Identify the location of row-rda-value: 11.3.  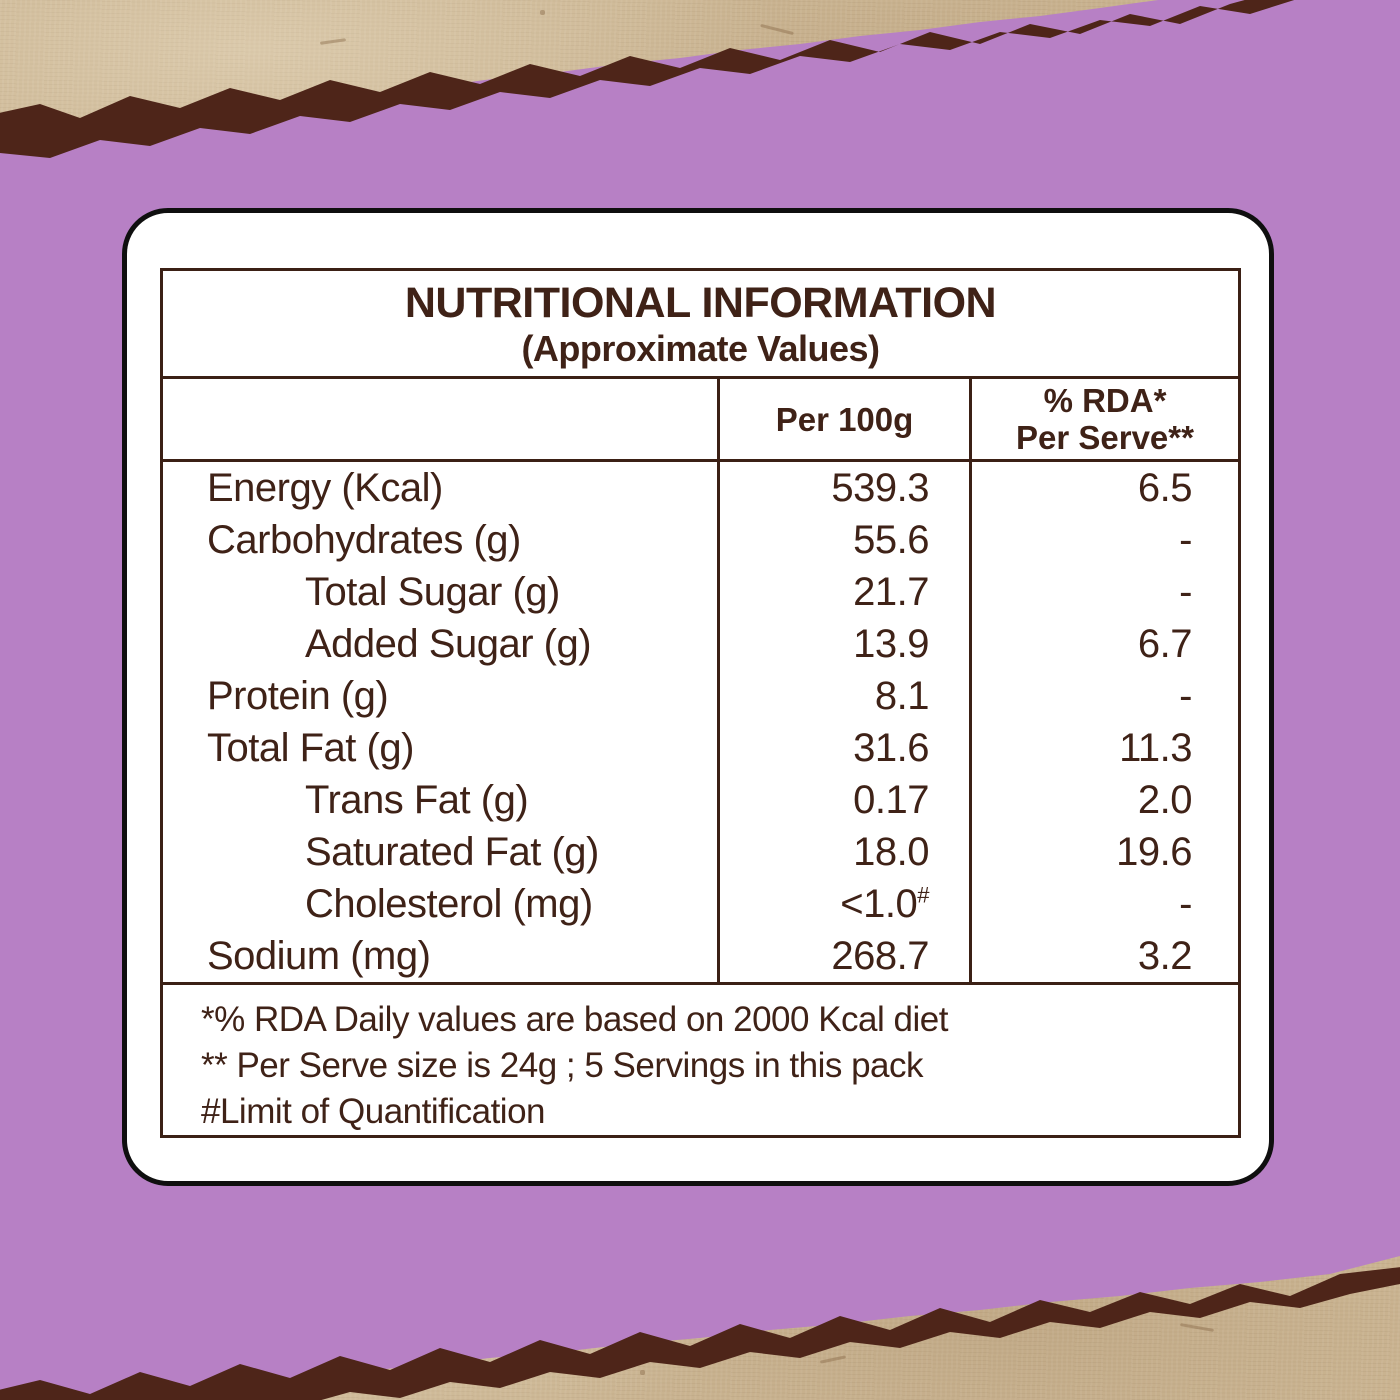
(1103, 748).